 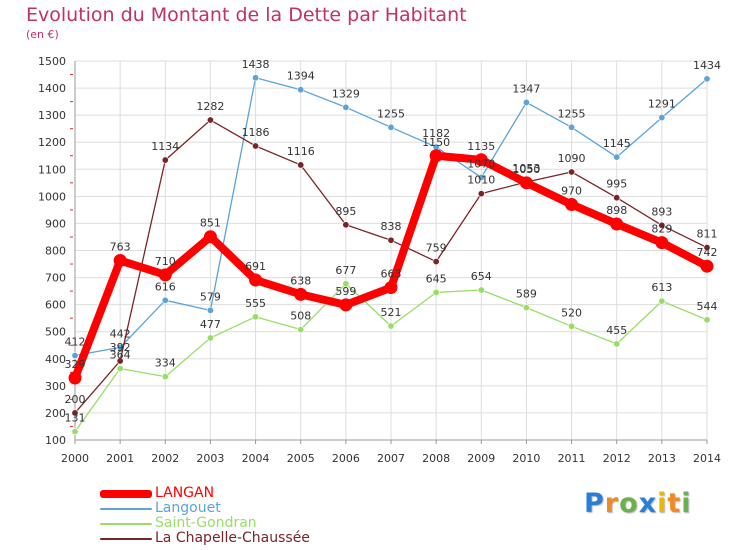 What do you see at coordinates (55, 251) in the screenshot?
I see `y-tick-label: 800` at bounding box center [55, 251].